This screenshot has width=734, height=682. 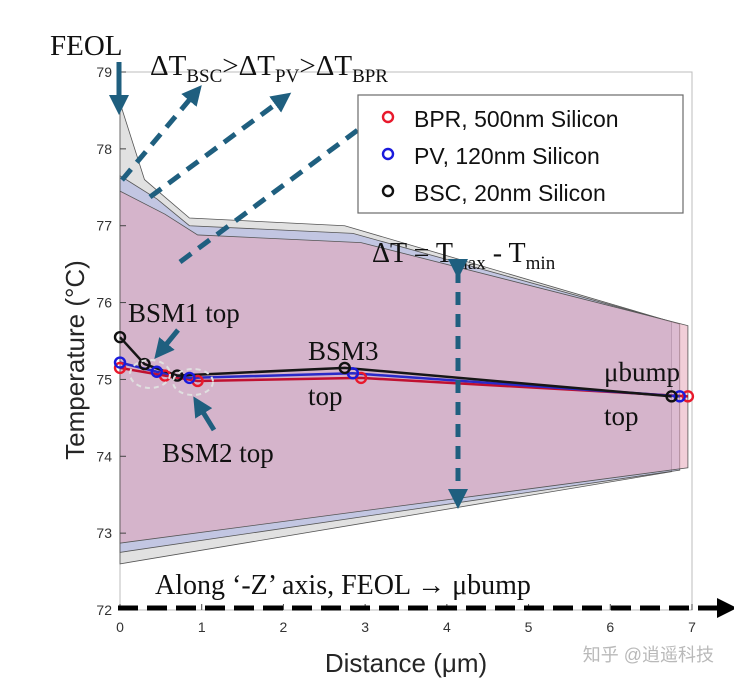 What do you see at coordinates (447, 627) in the screenshot?
I see `x-tick-label: 4` at bounding box center [447, 627].